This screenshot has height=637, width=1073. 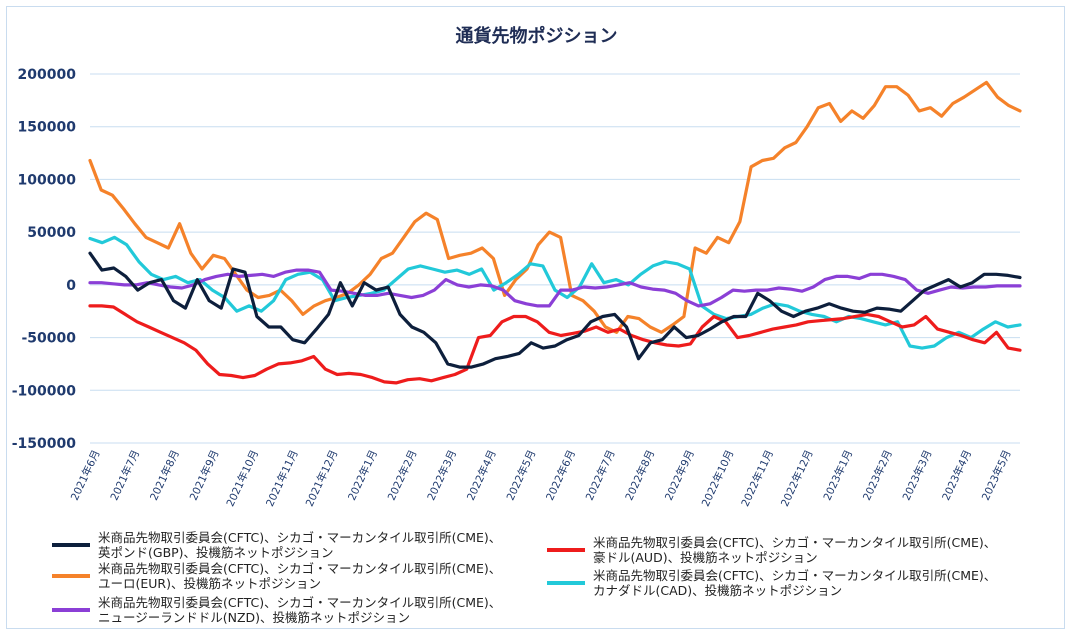 What do you see at coordinates (48, 339) in the screenshot?
I see `y-tick-label: -50000` at bounding box center [48, 339].